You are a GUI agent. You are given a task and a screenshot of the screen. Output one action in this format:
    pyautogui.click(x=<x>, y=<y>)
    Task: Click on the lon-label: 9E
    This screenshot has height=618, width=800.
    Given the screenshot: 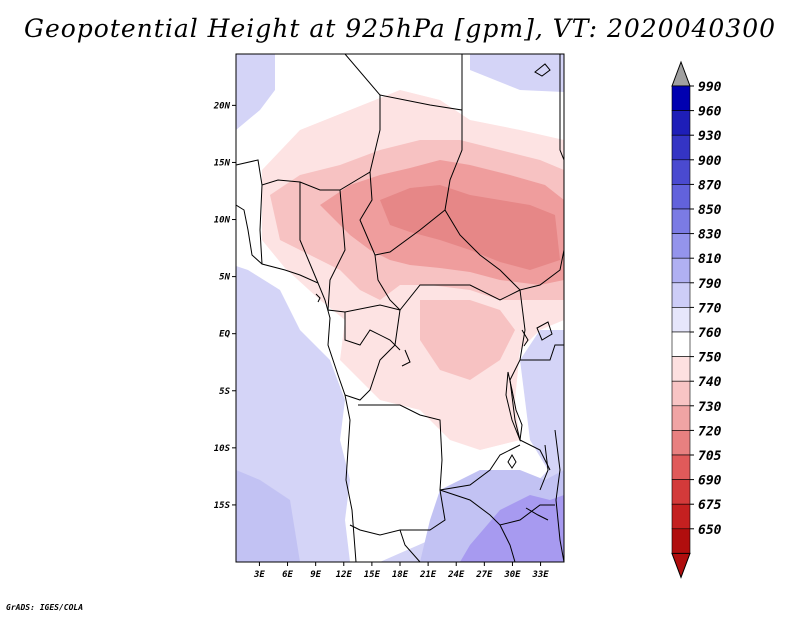 What is the action you would take?
    pyautogui.click(x=315, y=575)
    